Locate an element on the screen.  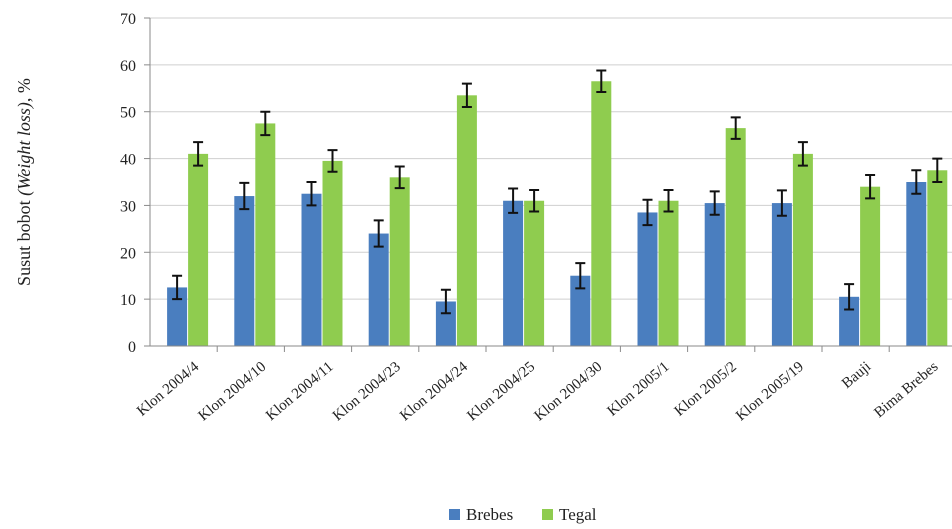
legend-label-tegal: Tegal is located at coordinates (578, 514).